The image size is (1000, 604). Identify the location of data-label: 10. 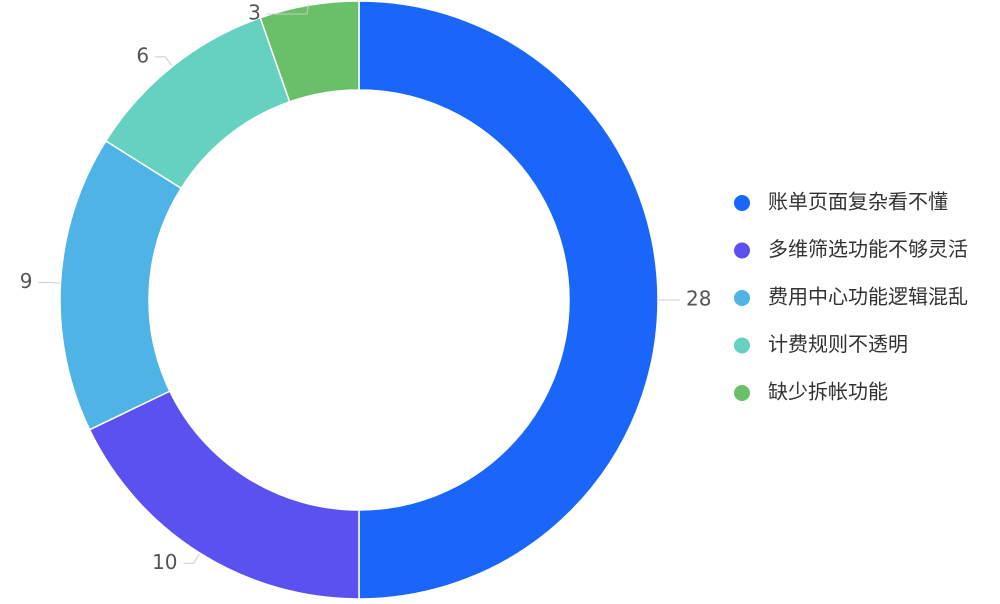
(164, 562).